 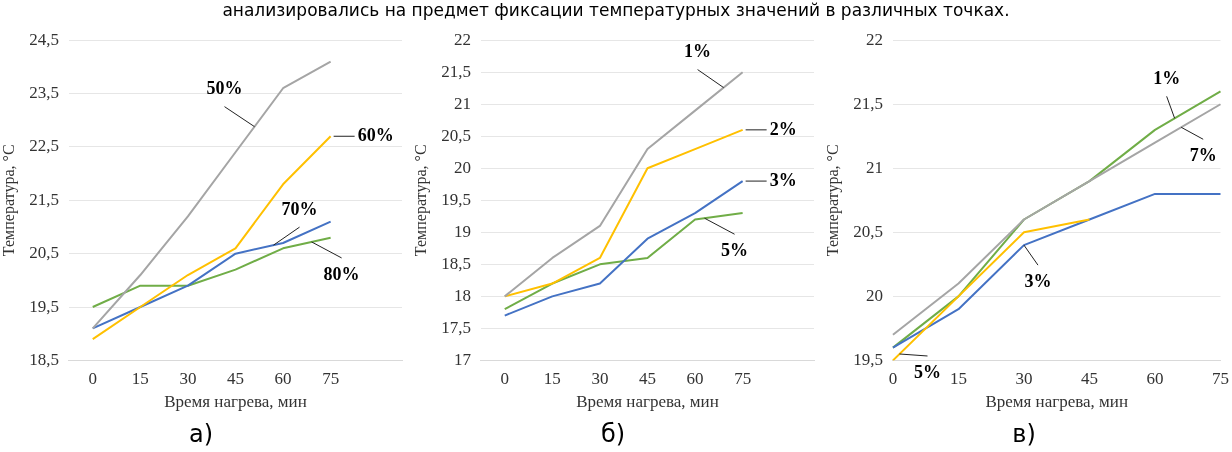 What do you see at coordinates (375, 134) in the screenshot?
I see `series-label: 60%` at bounding box center [375, 134].